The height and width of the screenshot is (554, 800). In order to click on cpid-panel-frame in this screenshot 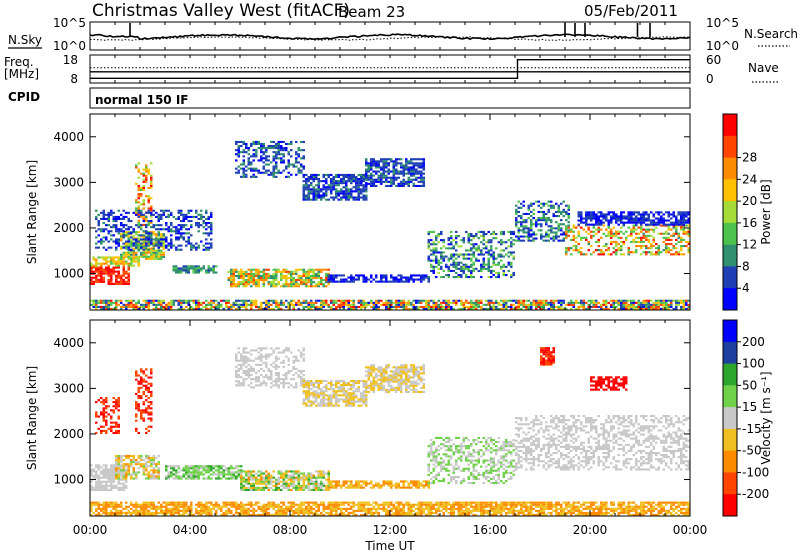, I will do `click(390, 98)`.